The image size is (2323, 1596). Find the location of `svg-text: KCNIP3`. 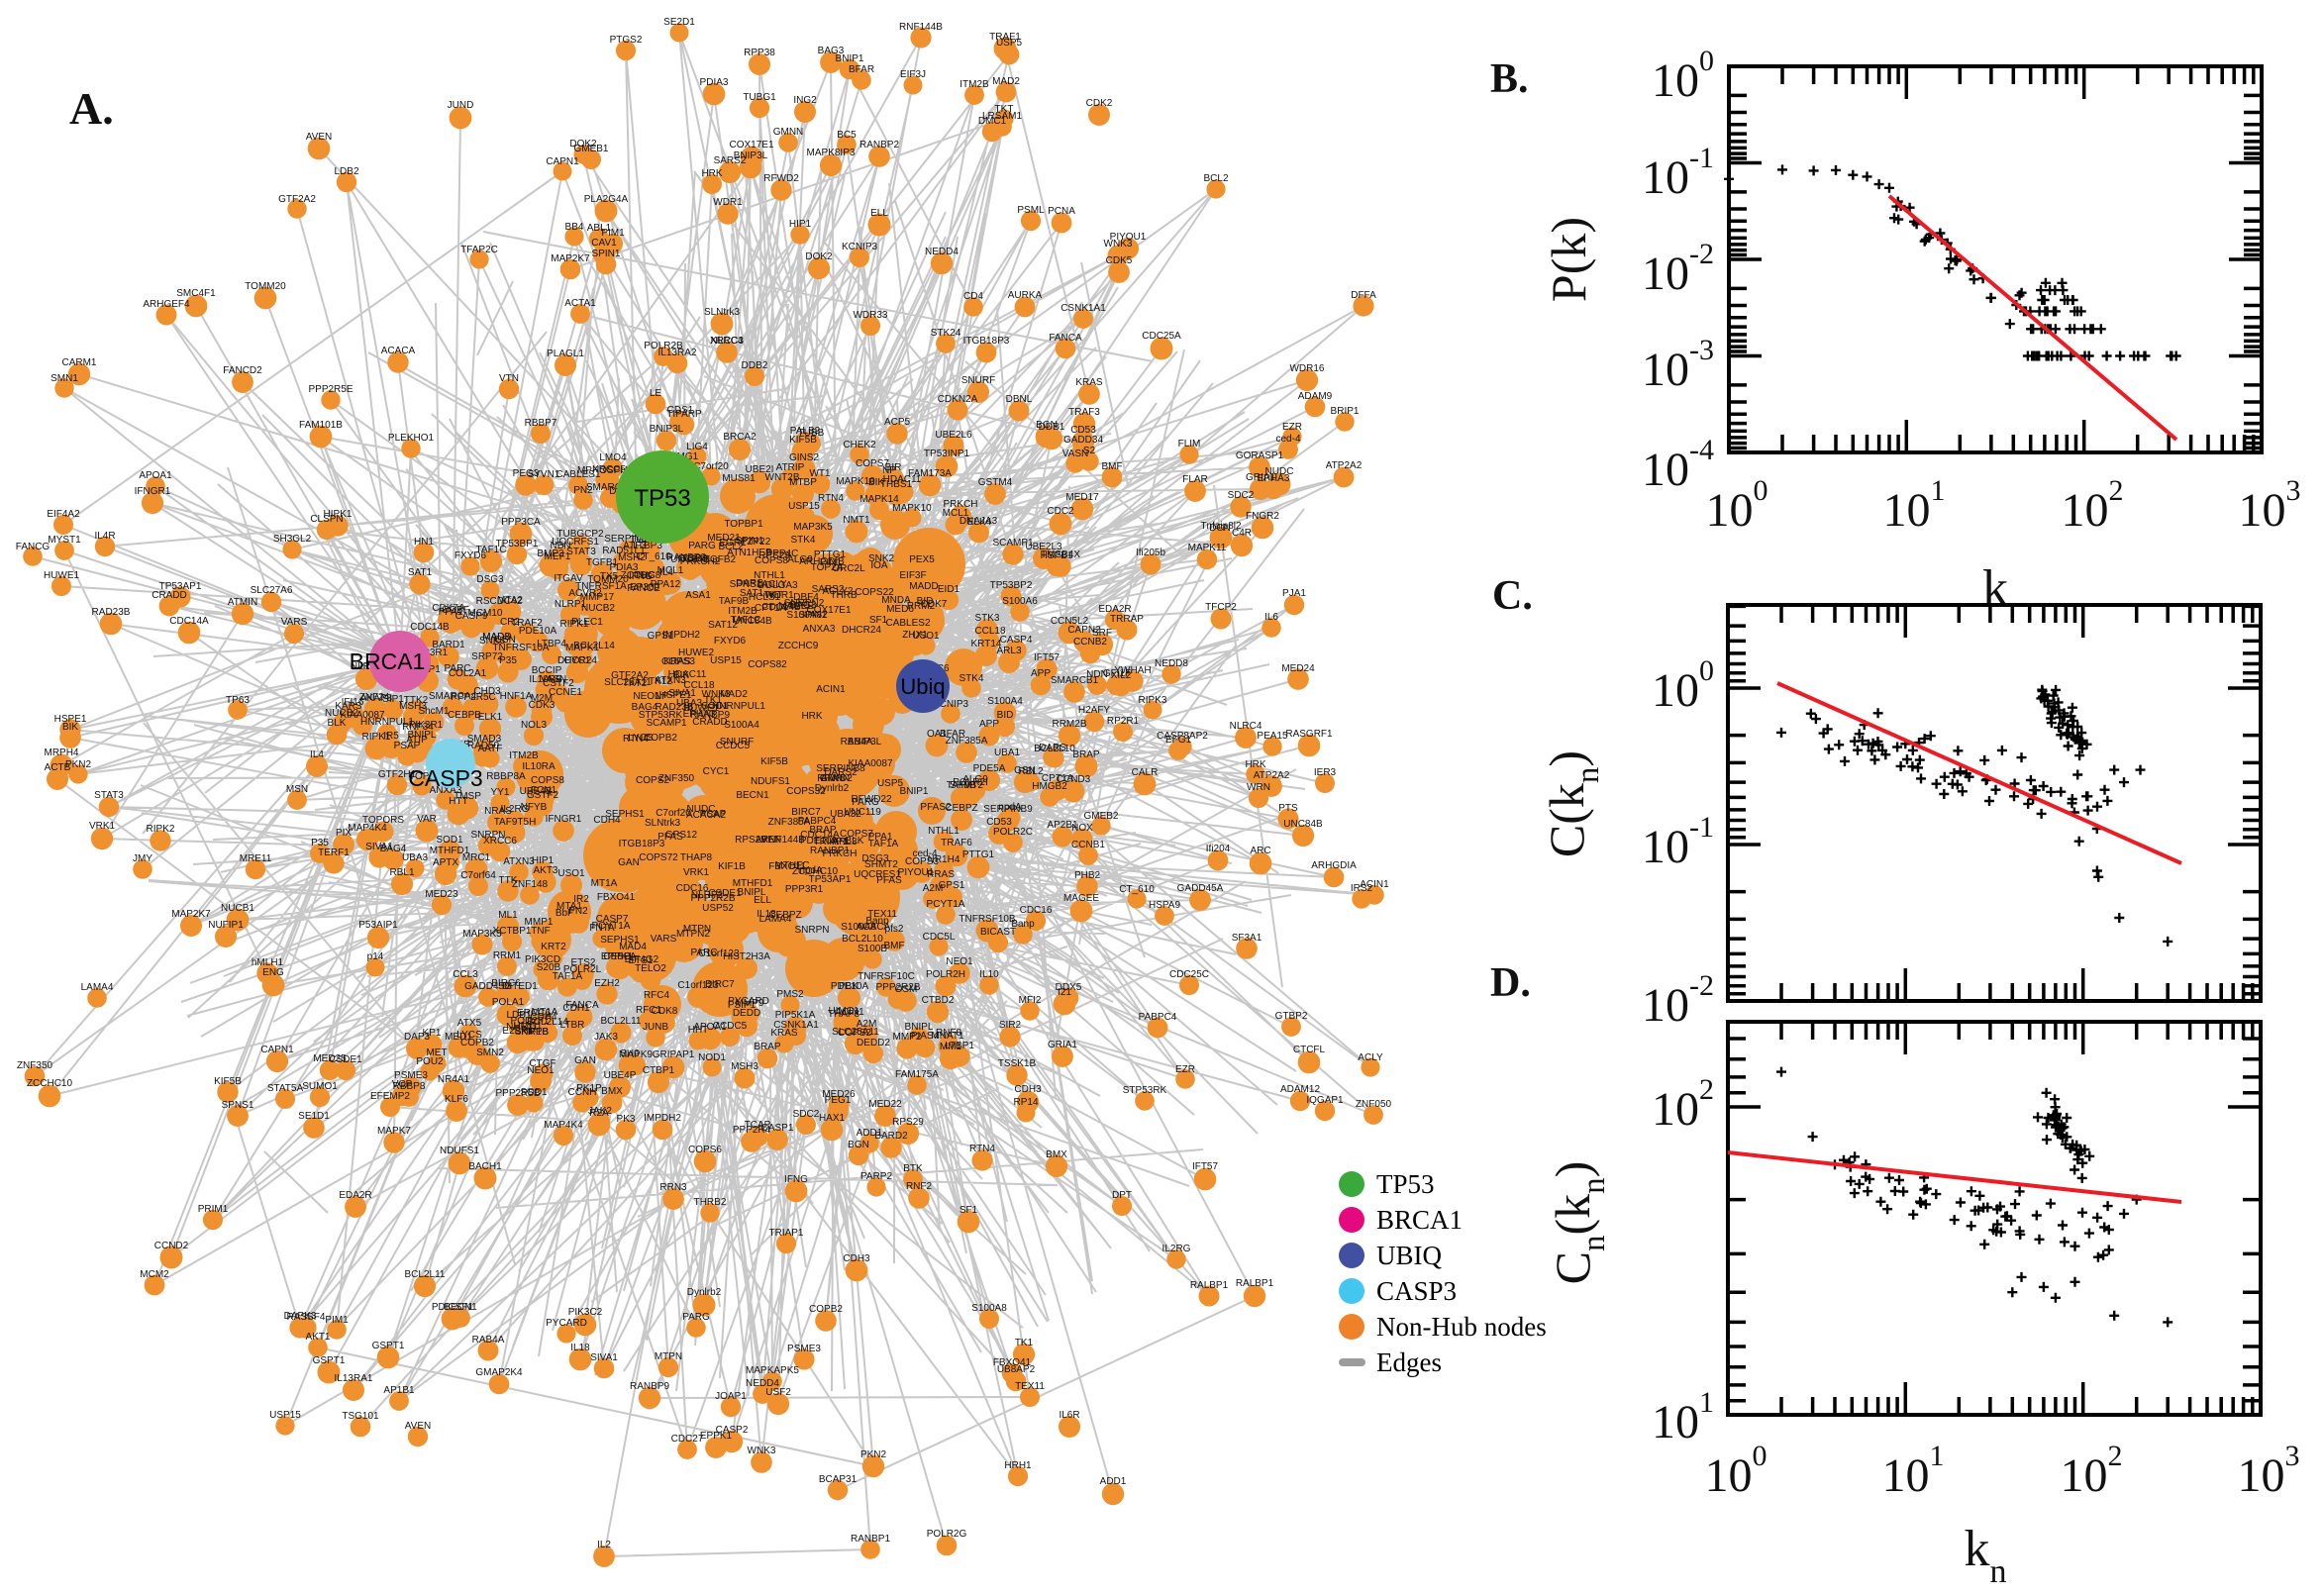

svg-text: KCNIP3 is located at coordinates (860, 247).